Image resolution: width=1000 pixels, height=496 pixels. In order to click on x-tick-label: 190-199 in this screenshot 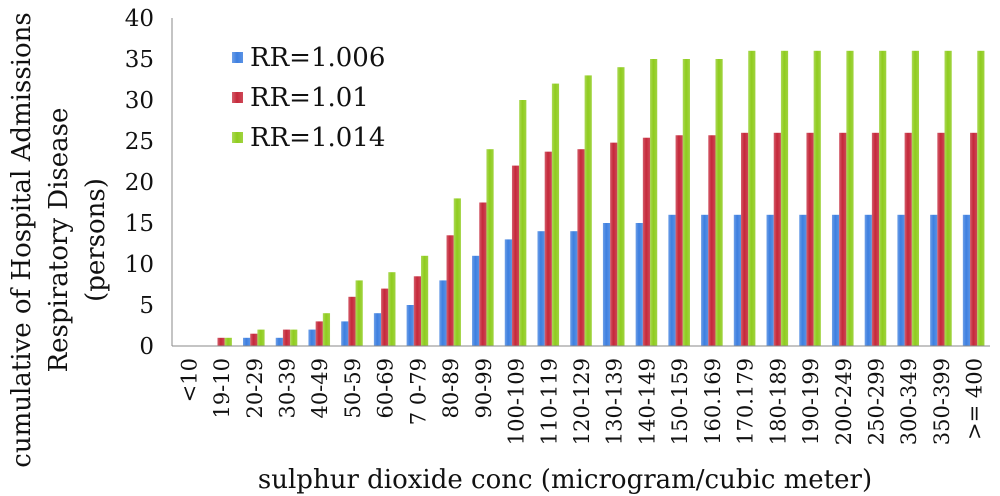, I will do `click(811, 401)`.